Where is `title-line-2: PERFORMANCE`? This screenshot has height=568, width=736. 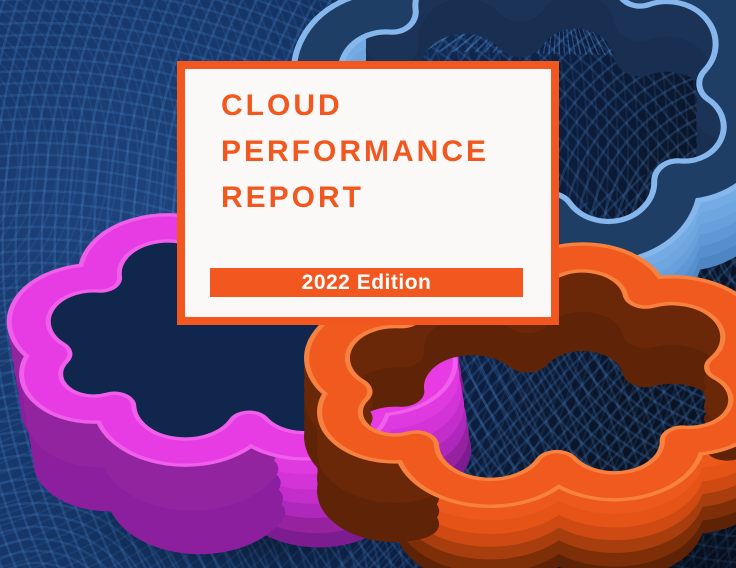
title-line-2: PERFORMANCE is located at coordinates (355, 151).